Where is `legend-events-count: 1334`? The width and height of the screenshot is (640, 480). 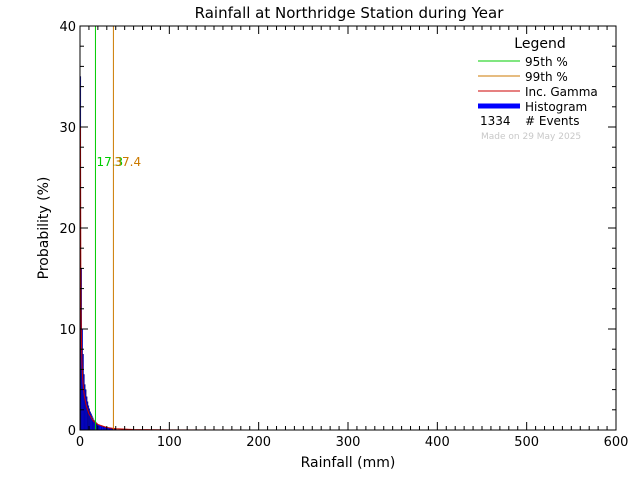
legend-events-count: 1334 is located at coordinates (495, 121).